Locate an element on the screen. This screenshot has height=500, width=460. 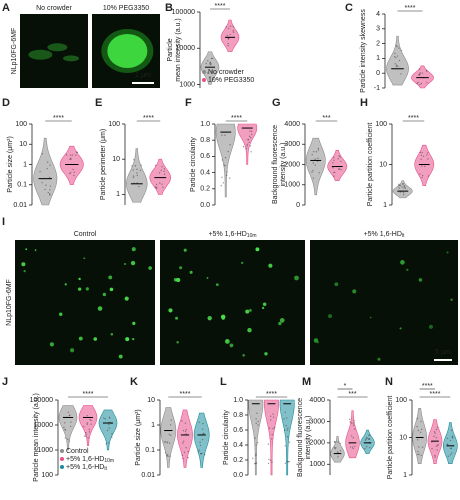
y-tick-label: 10000 is located at coordinates (186, 48).